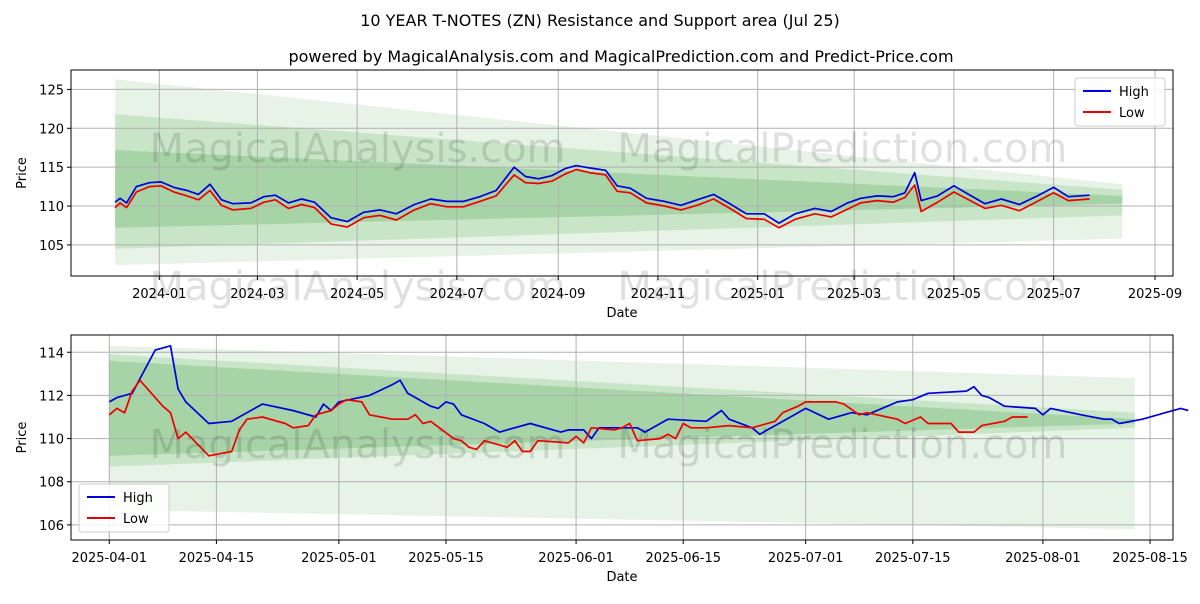 This screenshot has width=1200, height=604. I want to click on y-tick-label: 105, so click(51, 246).